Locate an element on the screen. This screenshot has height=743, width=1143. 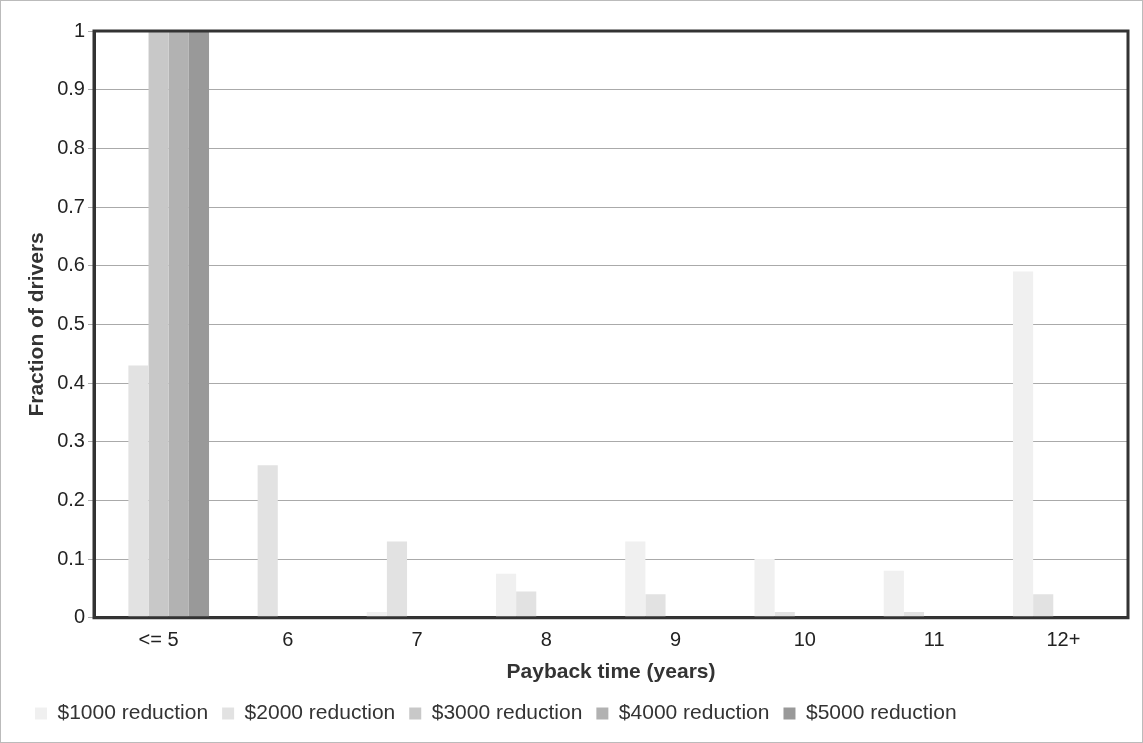
y-tick-label: 0.8 is located at coordinates (71, 146).